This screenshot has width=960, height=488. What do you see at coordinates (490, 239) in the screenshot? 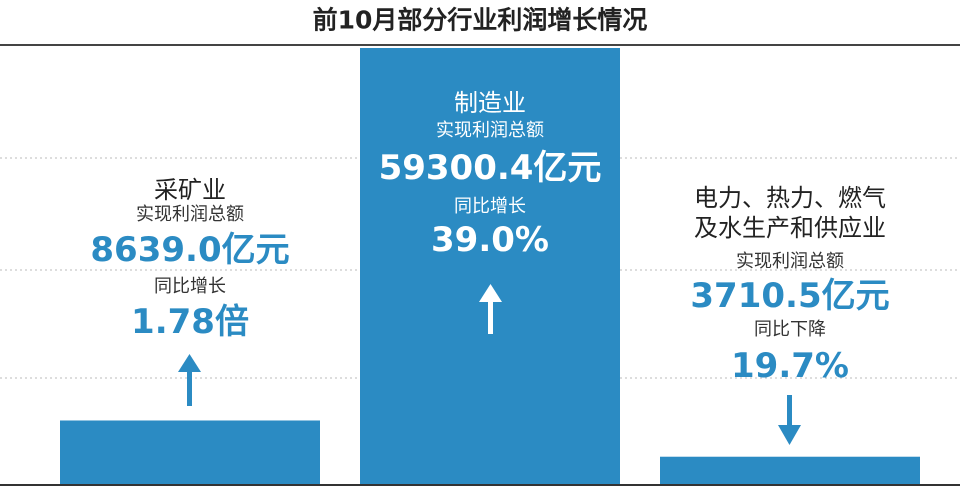
I see `change-value: 39.0%` at bounding box center [490, 239].